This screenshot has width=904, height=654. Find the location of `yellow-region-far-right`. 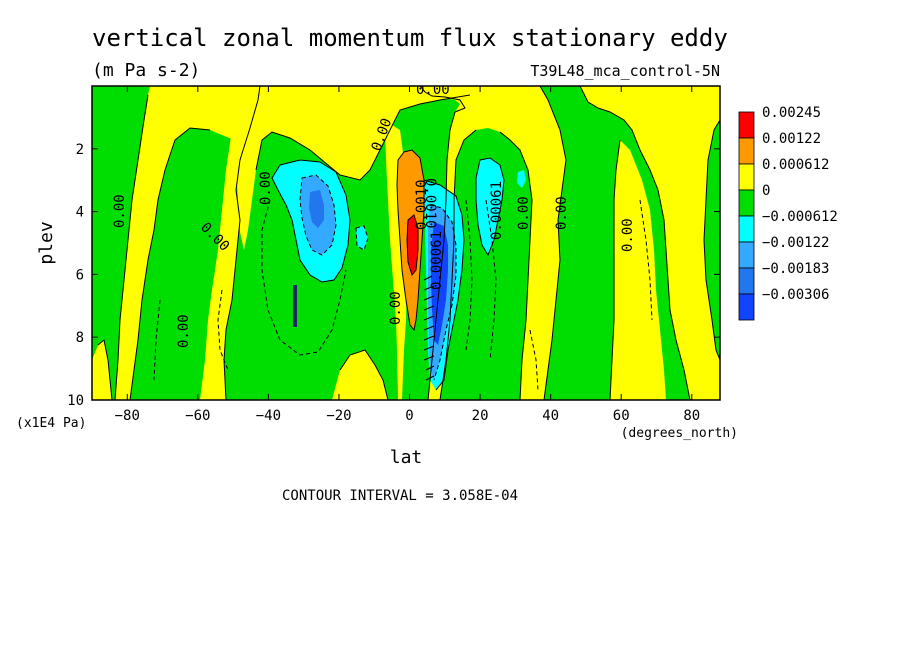

yellow-region-far-right is located at coordinates (650, 243).